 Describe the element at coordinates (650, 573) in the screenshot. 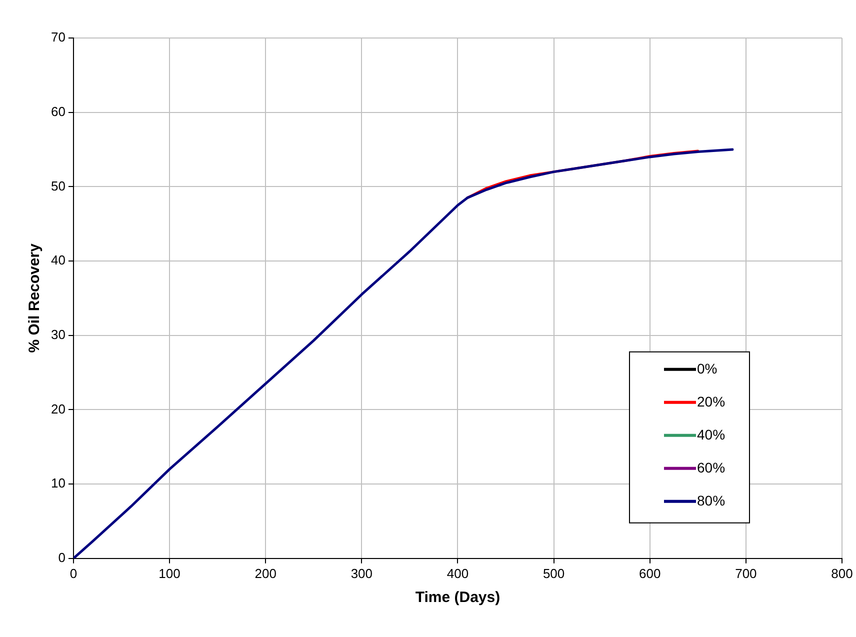

I see `x-tick-label: 600` at that location.